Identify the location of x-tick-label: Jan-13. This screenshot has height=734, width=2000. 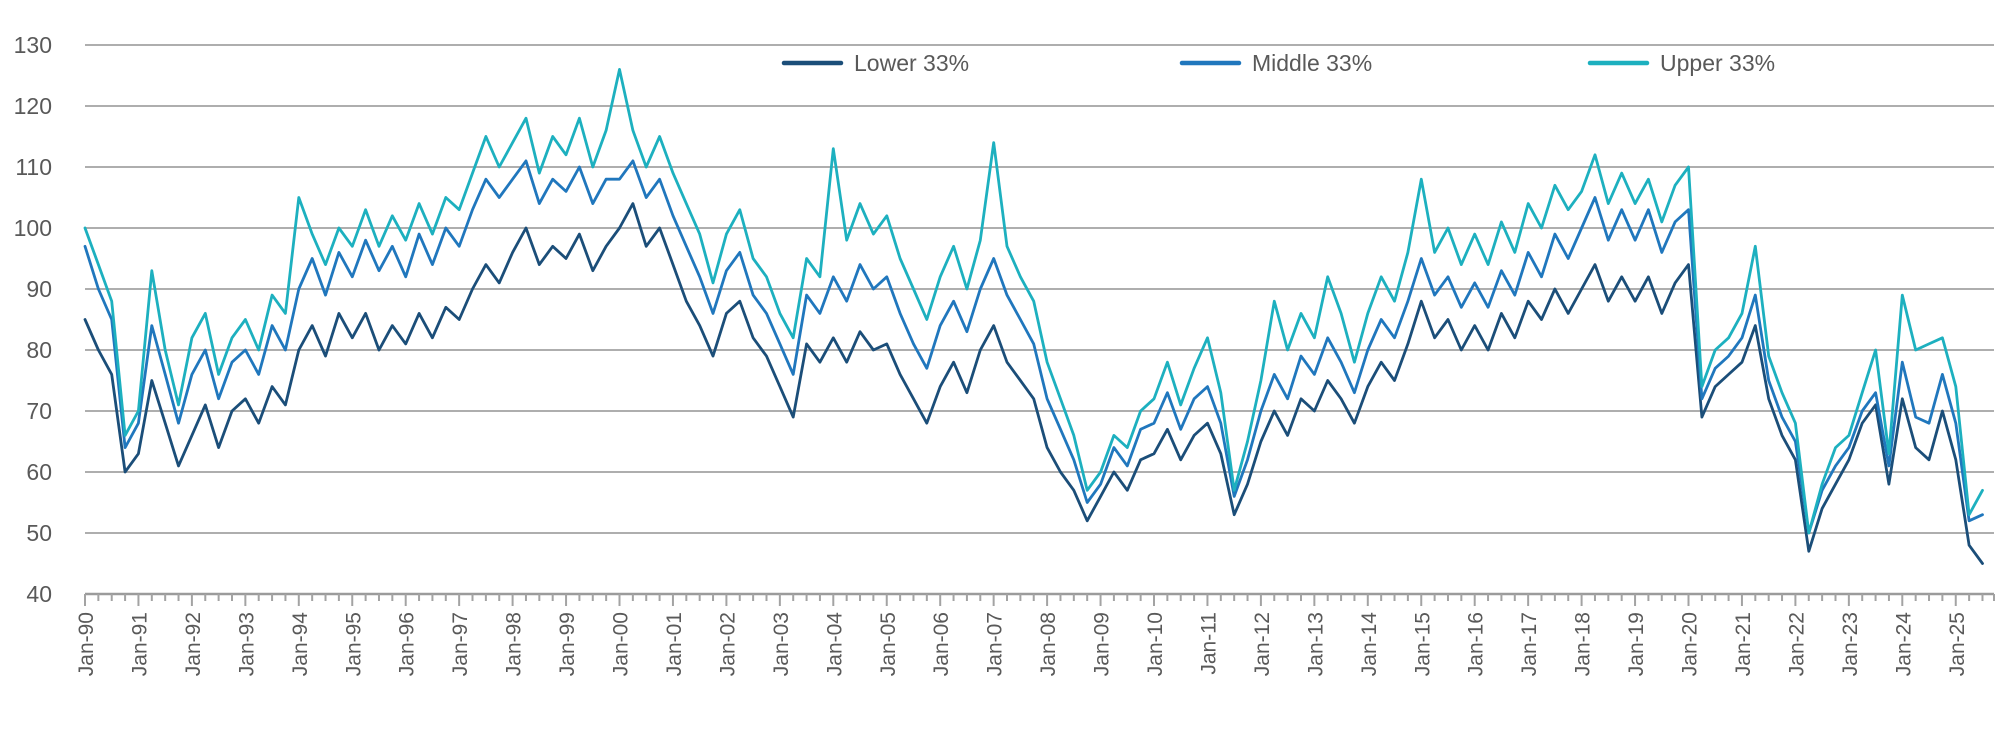
(1315, 644).